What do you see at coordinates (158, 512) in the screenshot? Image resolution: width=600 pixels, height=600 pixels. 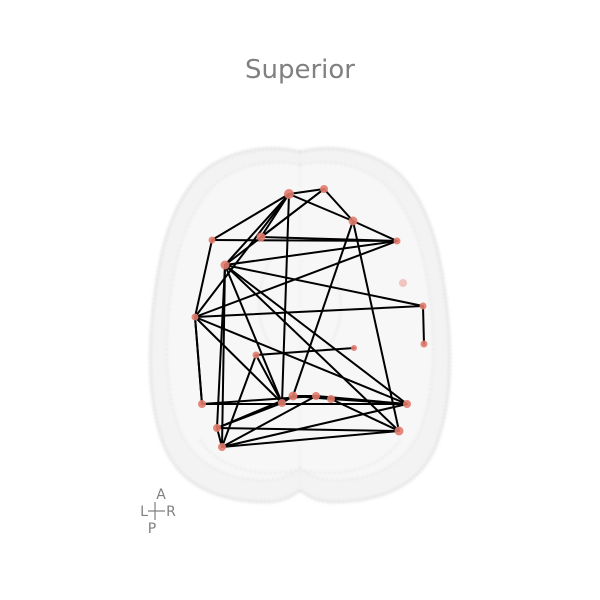 I see `orientation-indicator: A P L R` at bounding box center [158, 512].